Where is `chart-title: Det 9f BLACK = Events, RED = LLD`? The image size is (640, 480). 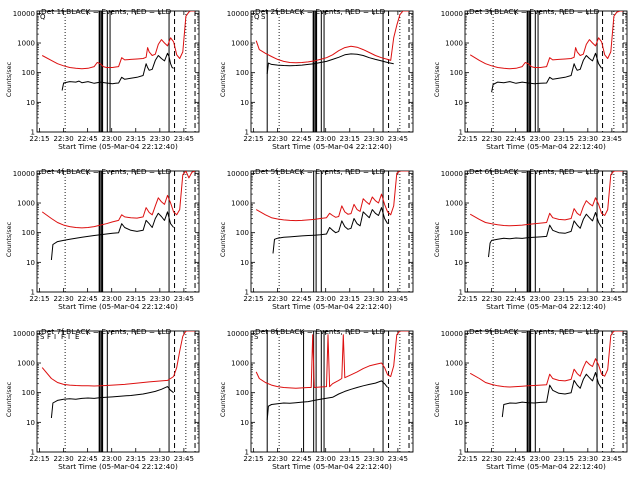 chart-title: Det 9f BLACK = Events, RED = LLD is located at coordinates (534, 331).